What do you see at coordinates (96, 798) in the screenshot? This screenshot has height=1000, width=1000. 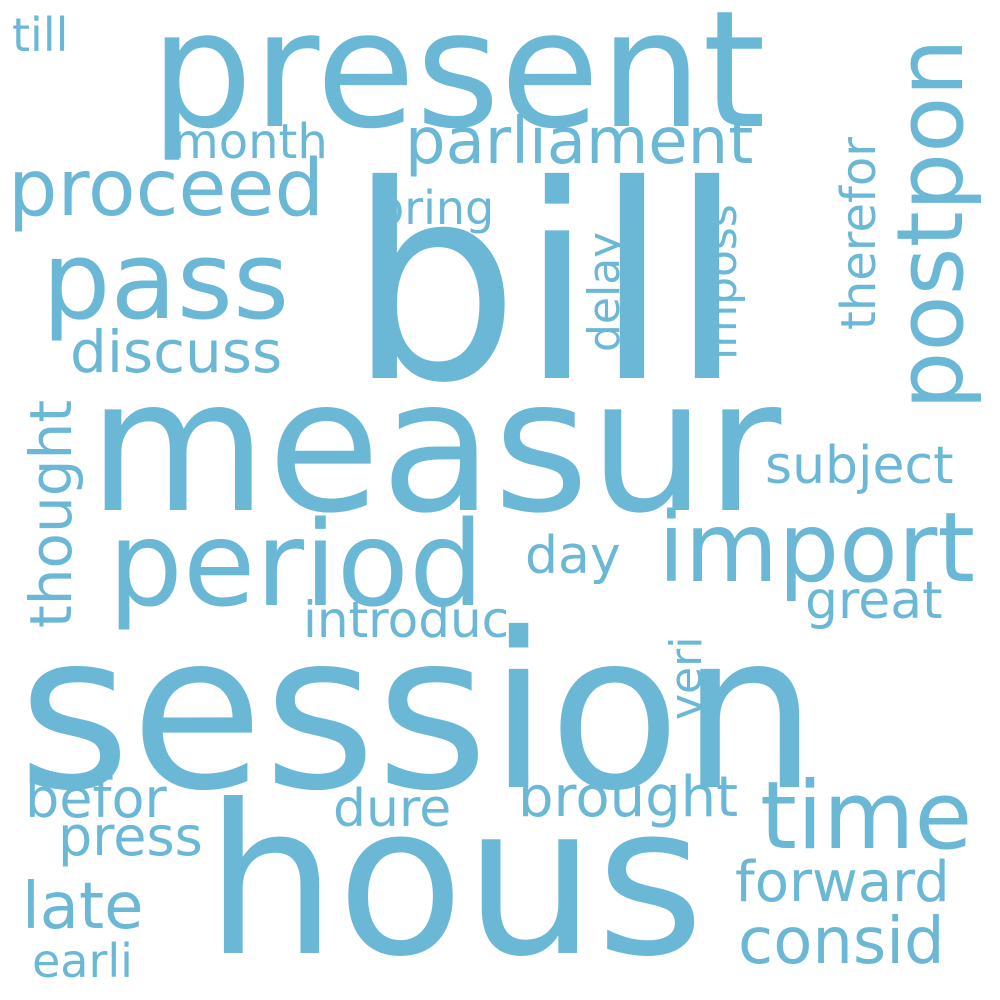 I see `word-befor: befor` at bounding box center [96, 798].